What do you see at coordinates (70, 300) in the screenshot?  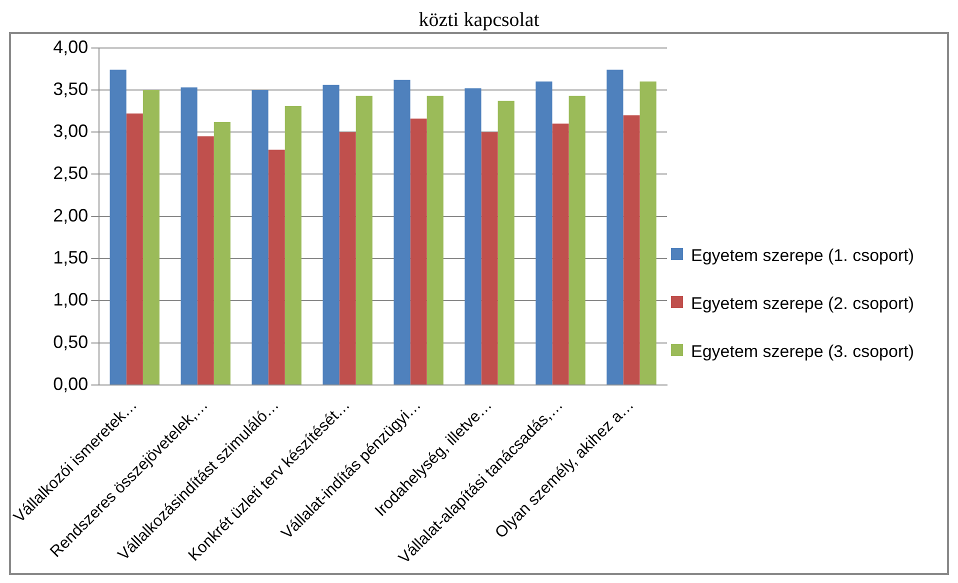 I see `y-tick-label: 1,00` at bounding box center [70, 300].